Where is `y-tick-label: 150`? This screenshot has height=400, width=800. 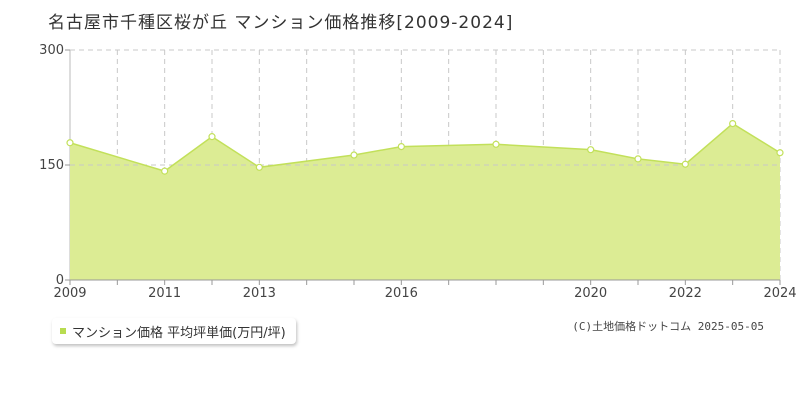 y-tick-label: 150 is located at coordinates (51, 165).